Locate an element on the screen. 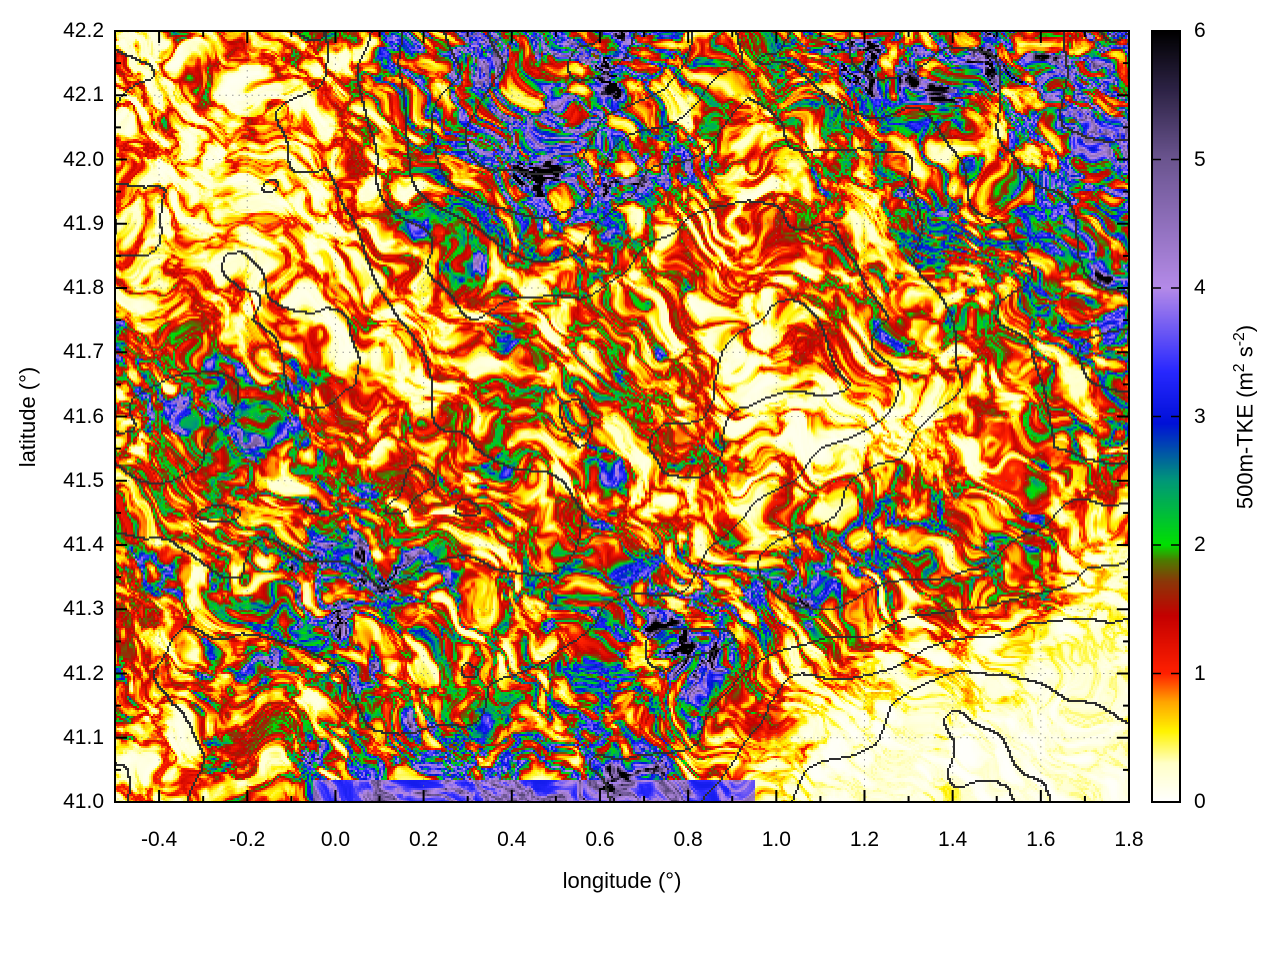 The height and width of the screenshot is (960, 1280). x-tick-label: 1.8 is located at coordinates (1129, 839).